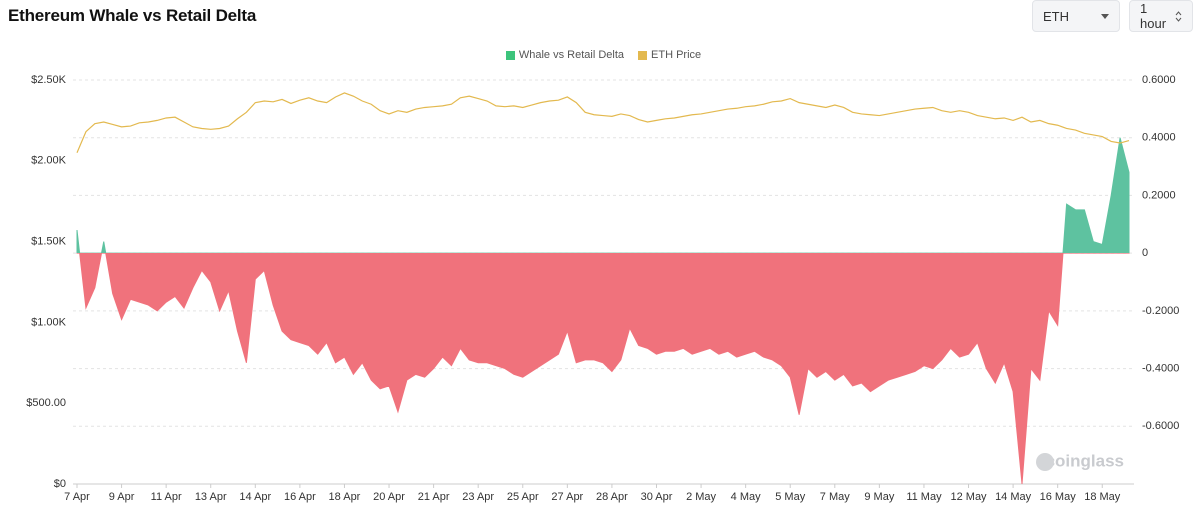 Image resolution: width=1199 pixels, height=506 pixels. What do you see at coordinates (132, 15) in the screenshot?
I see `chart-title: Ethereum Whale vs Retail Delta` at bounding box center [132, 15].